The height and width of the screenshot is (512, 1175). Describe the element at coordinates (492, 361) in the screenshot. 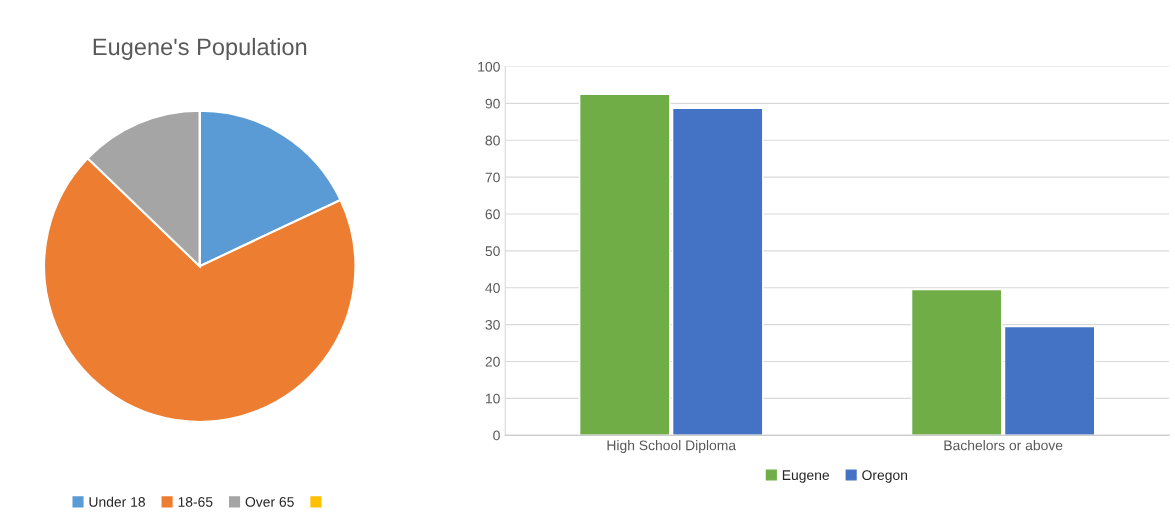

I see `y-tick-label: 20` at that location.